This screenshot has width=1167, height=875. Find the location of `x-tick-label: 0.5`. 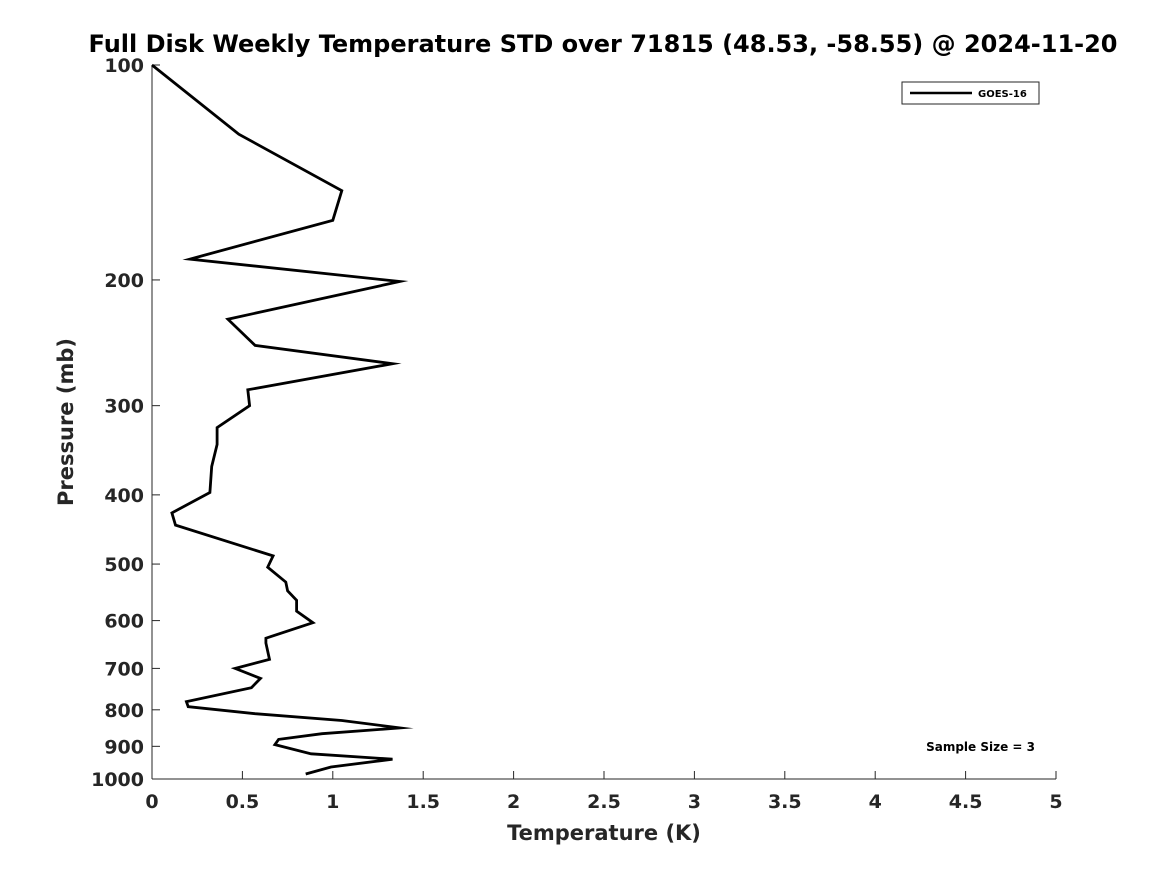

x-tick-label: 0.5 is located at coordinates (243, 802).